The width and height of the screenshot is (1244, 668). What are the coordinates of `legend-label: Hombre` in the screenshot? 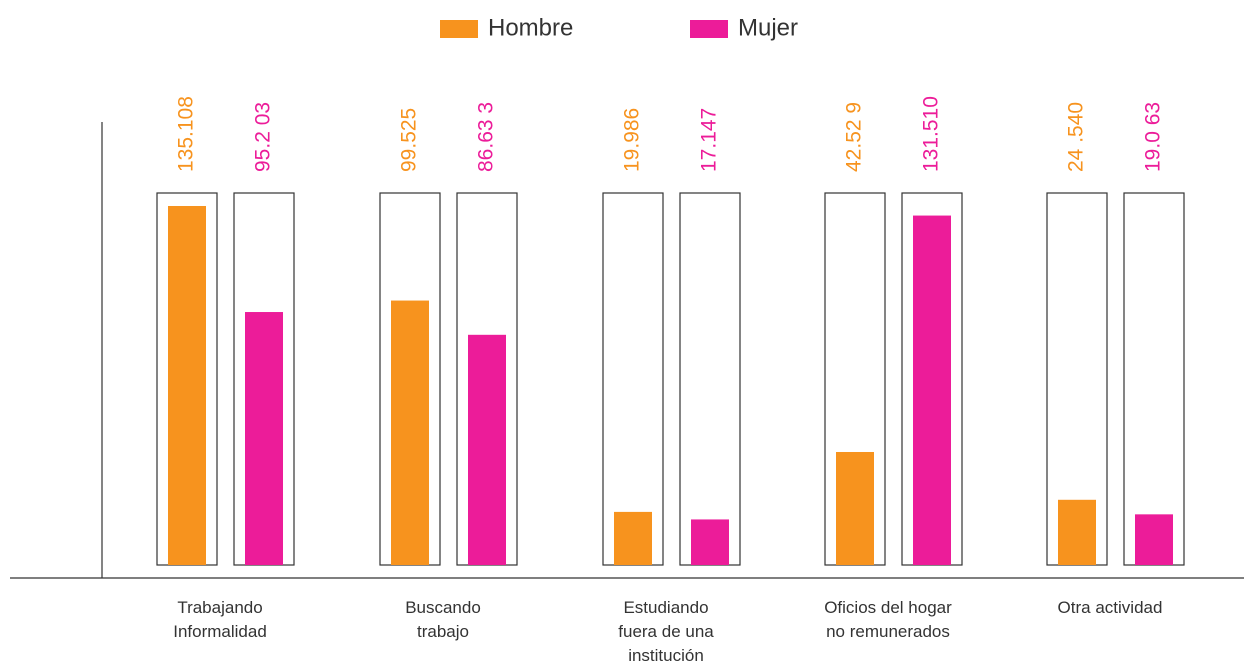 It's located at (530, 27).